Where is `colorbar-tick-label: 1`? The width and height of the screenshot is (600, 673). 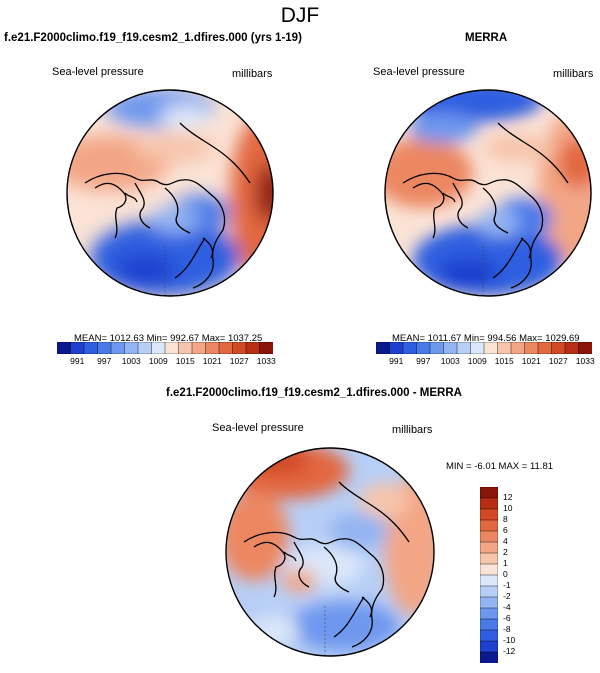
colorbar-tick-label: 1 is located at coordinates (505, 563).